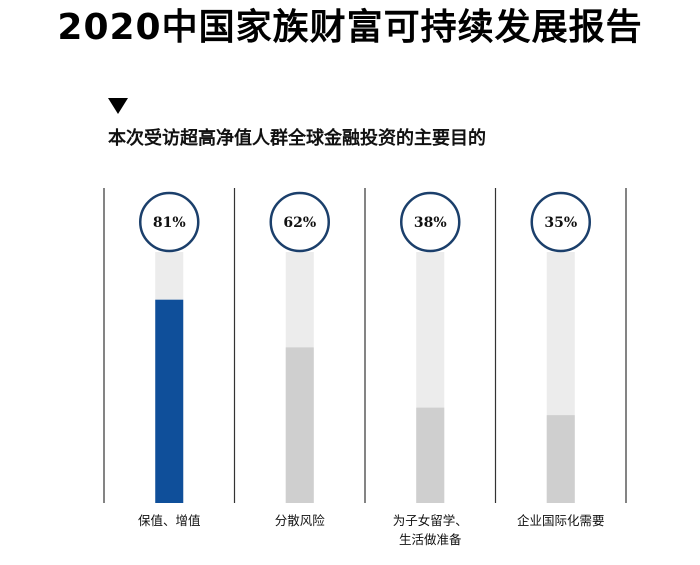  Describe the element at coordinates (300, 520) in the screenshot. I see `category-label: 分散风险` at that location.